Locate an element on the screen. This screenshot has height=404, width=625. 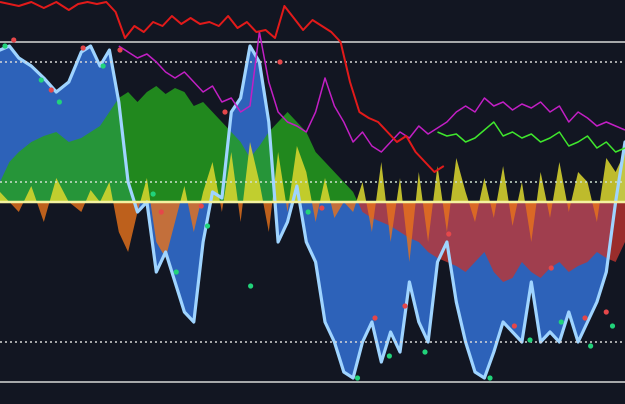
series-slow-area-positive is located at coordinates (312, 172).